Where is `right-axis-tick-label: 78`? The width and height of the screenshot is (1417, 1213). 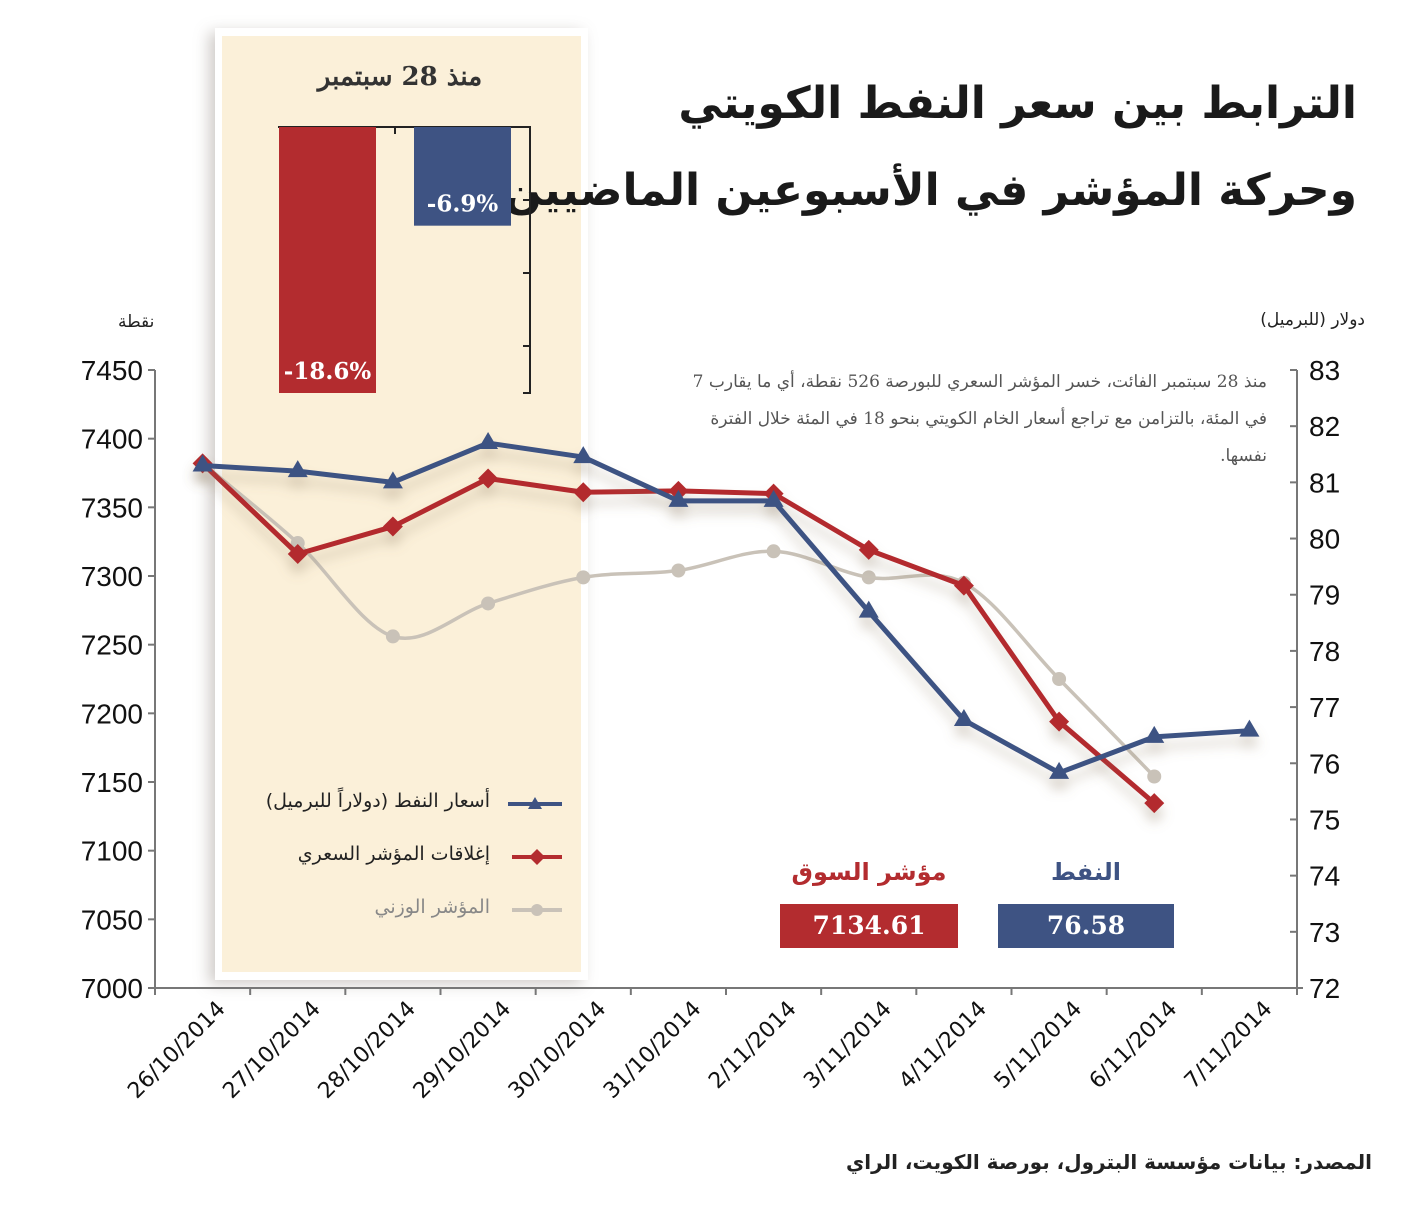
right-axis-tick-label: 78 is located at coordinates (1324, 651).